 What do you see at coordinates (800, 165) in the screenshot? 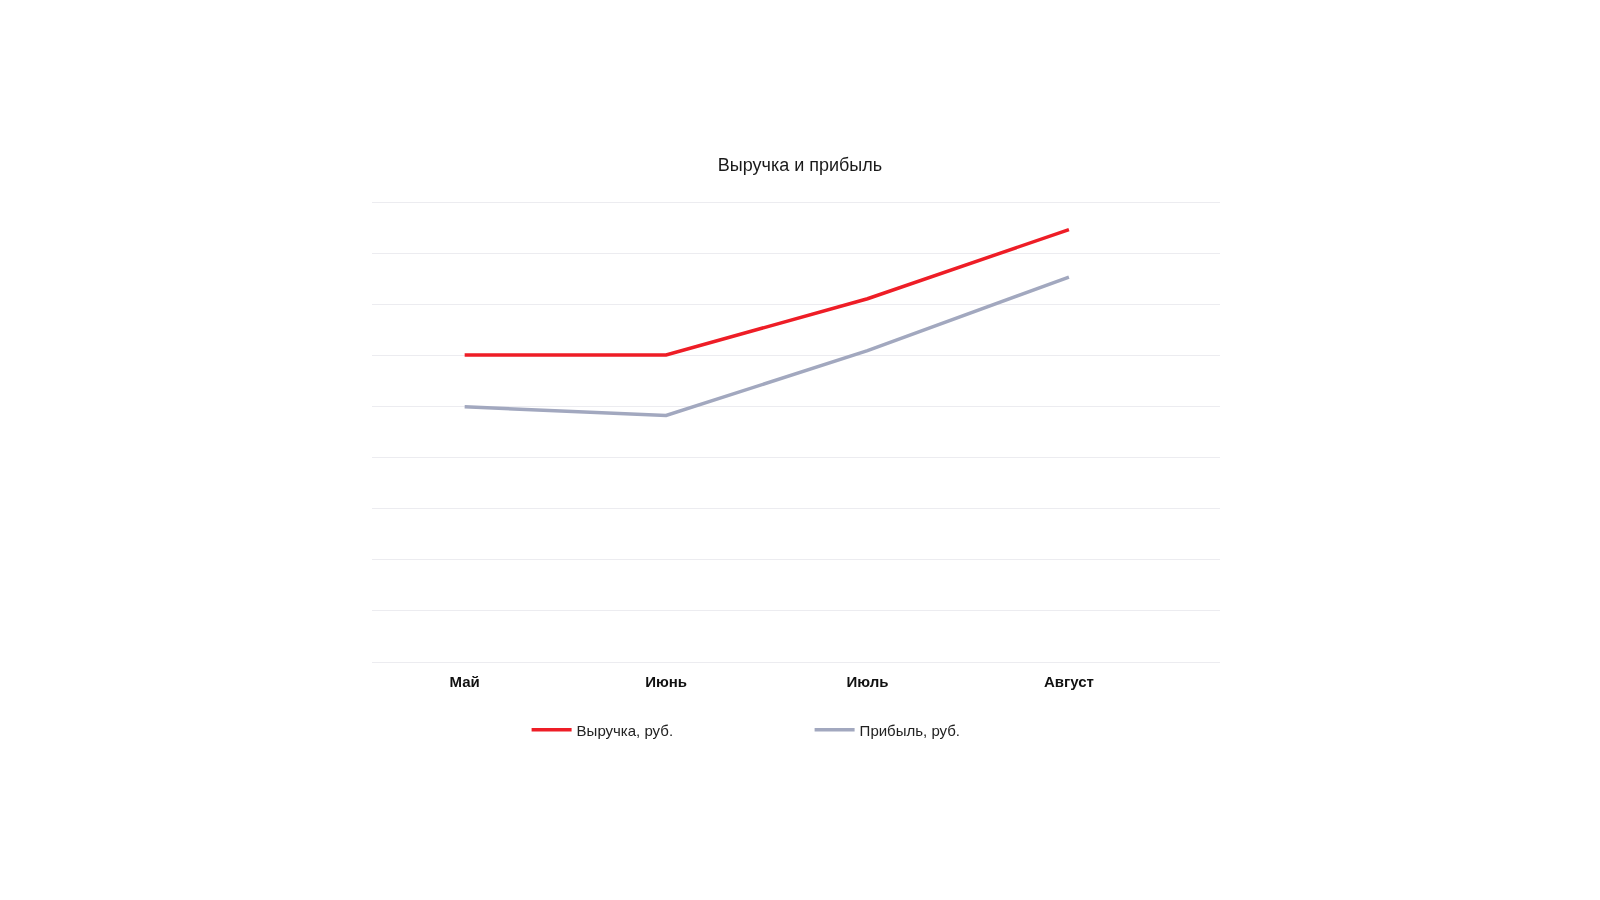
I see `chart-title: Выручка и прибыль` at bounding box center [800, 165].